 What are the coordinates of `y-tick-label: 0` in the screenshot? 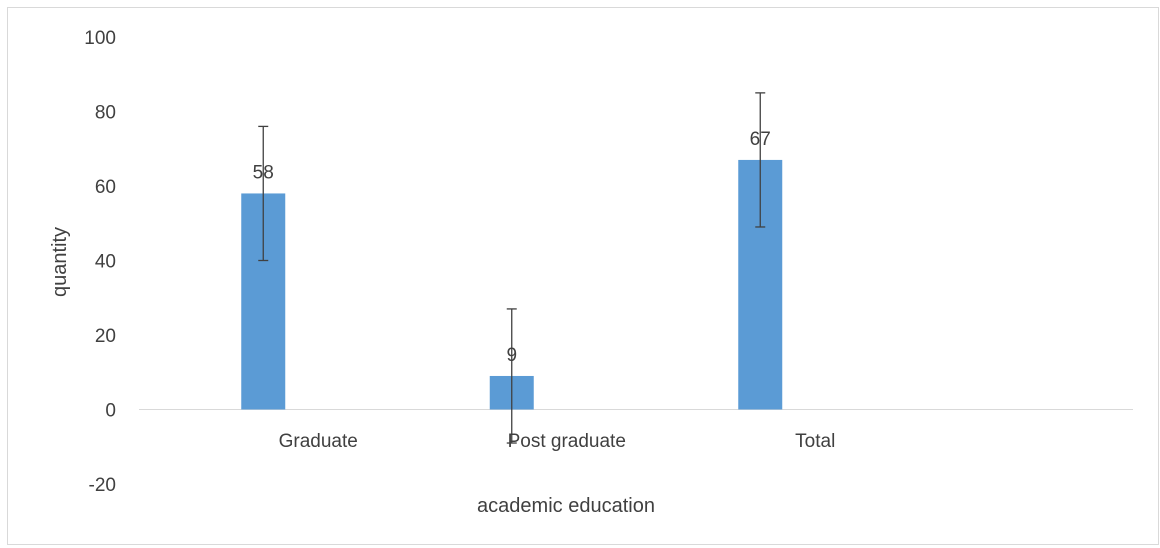 It's located at (110, 411).